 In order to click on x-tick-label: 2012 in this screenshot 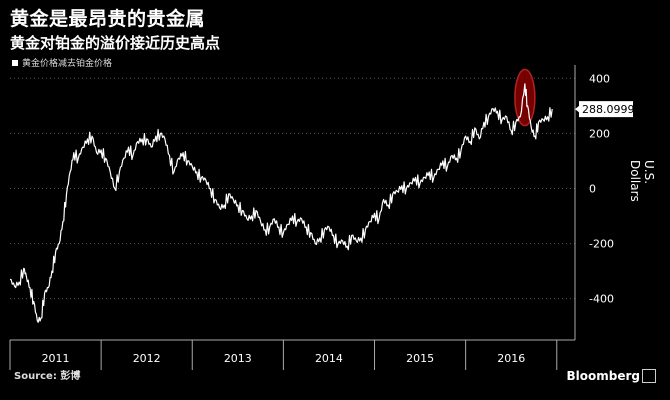, I will do `click(147, 358)`.